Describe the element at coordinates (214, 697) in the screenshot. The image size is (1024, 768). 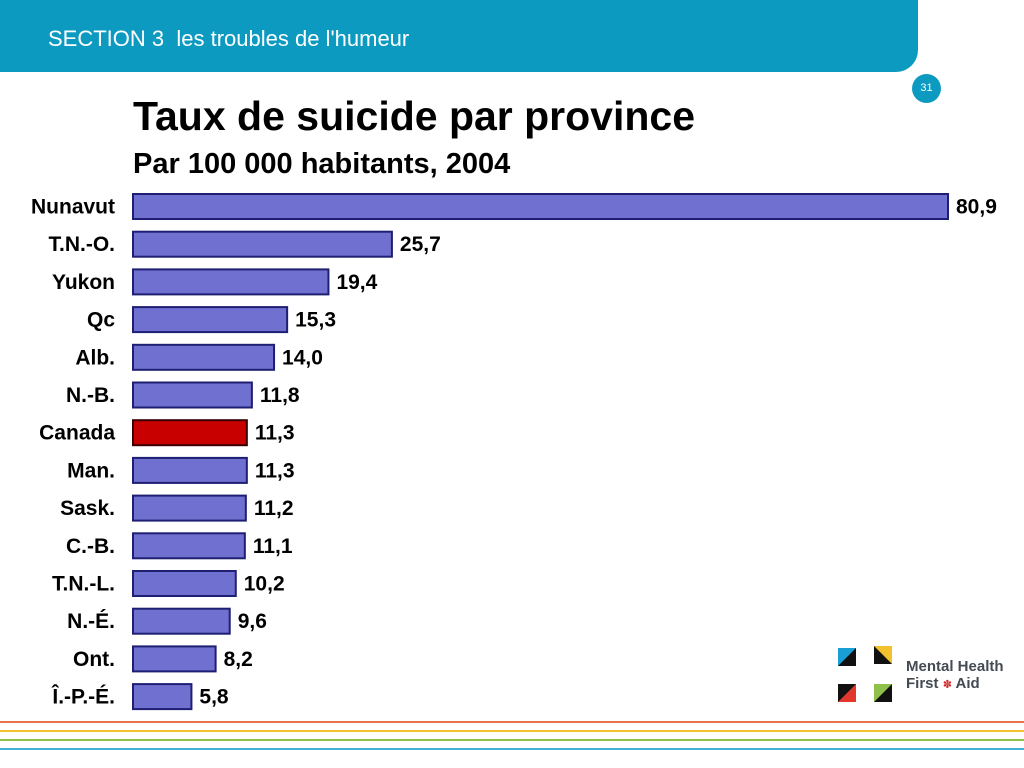
I see `value-label-13: 5,8` at that location.